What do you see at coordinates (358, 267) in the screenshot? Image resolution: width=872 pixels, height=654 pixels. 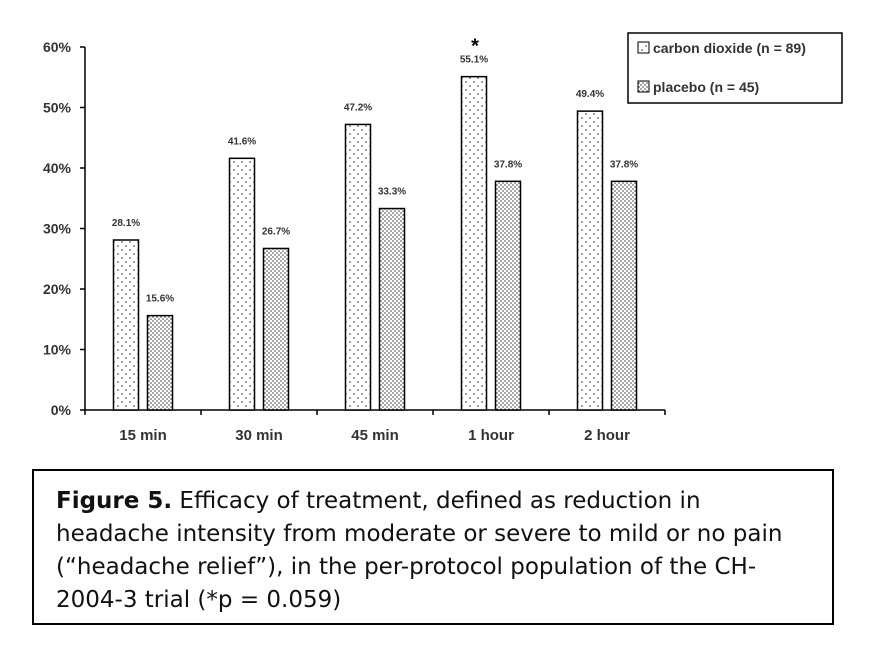 I see `bar-carbon-dioxide-45-min` at bounding box center [358, 267].